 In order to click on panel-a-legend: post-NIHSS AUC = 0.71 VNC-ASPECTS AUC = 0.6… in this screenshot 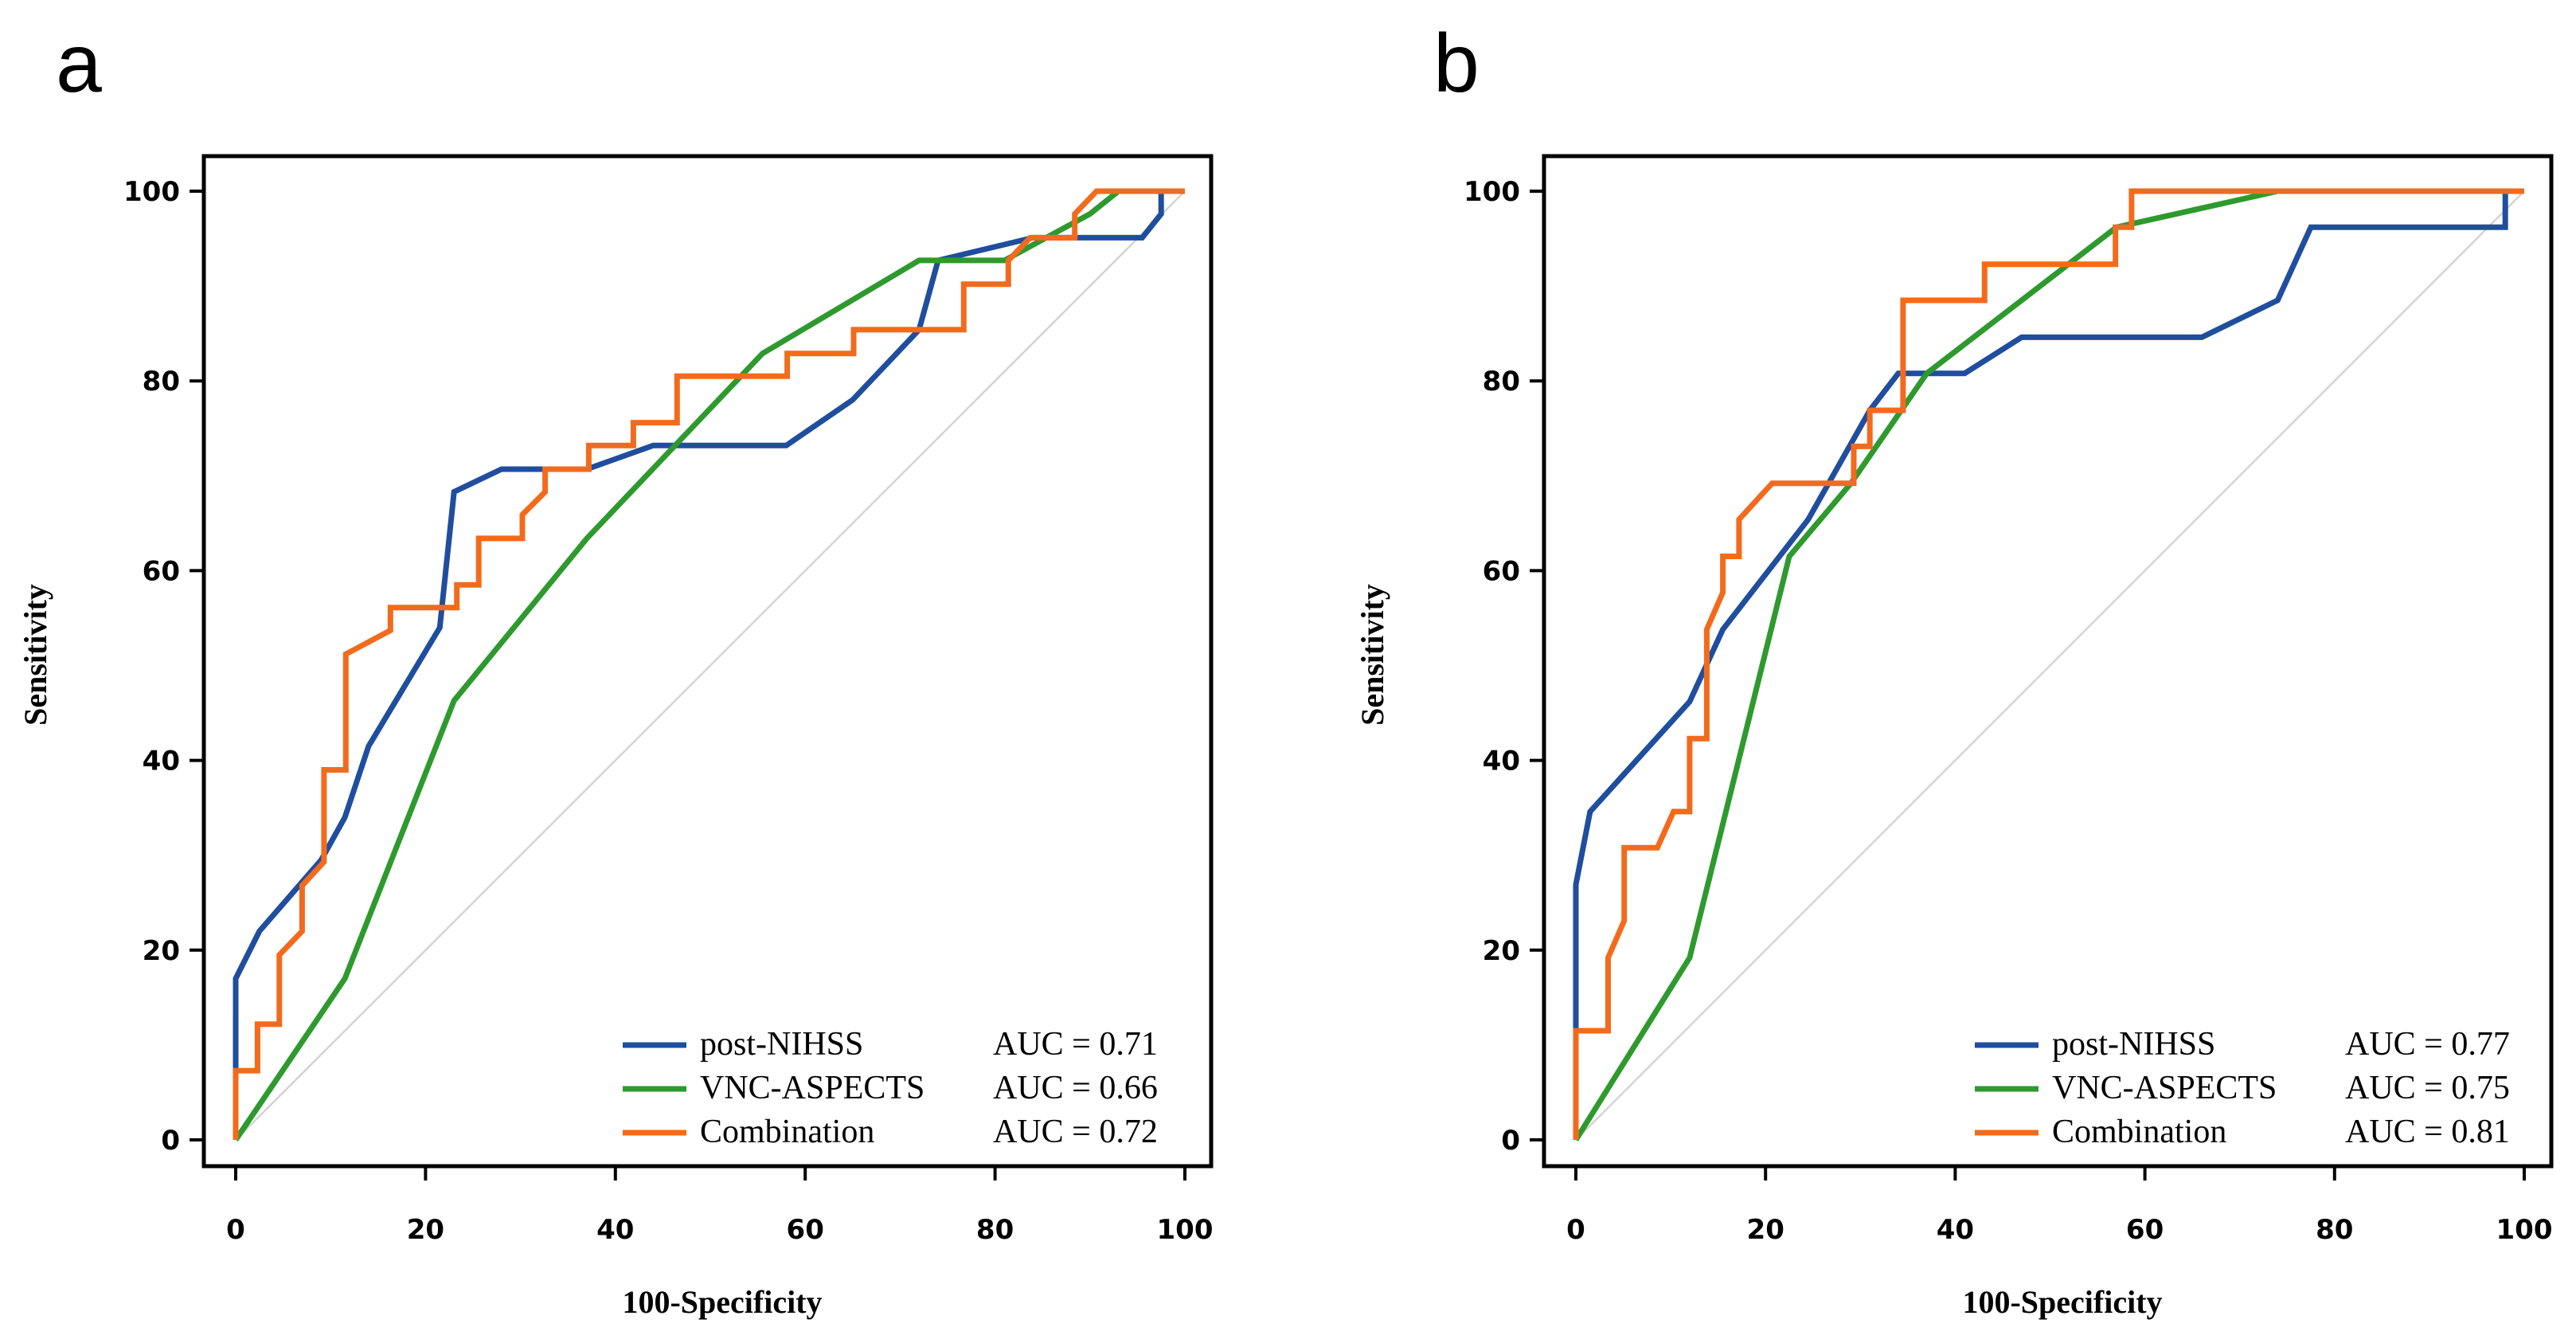, I will do `click(890, 1088)`.